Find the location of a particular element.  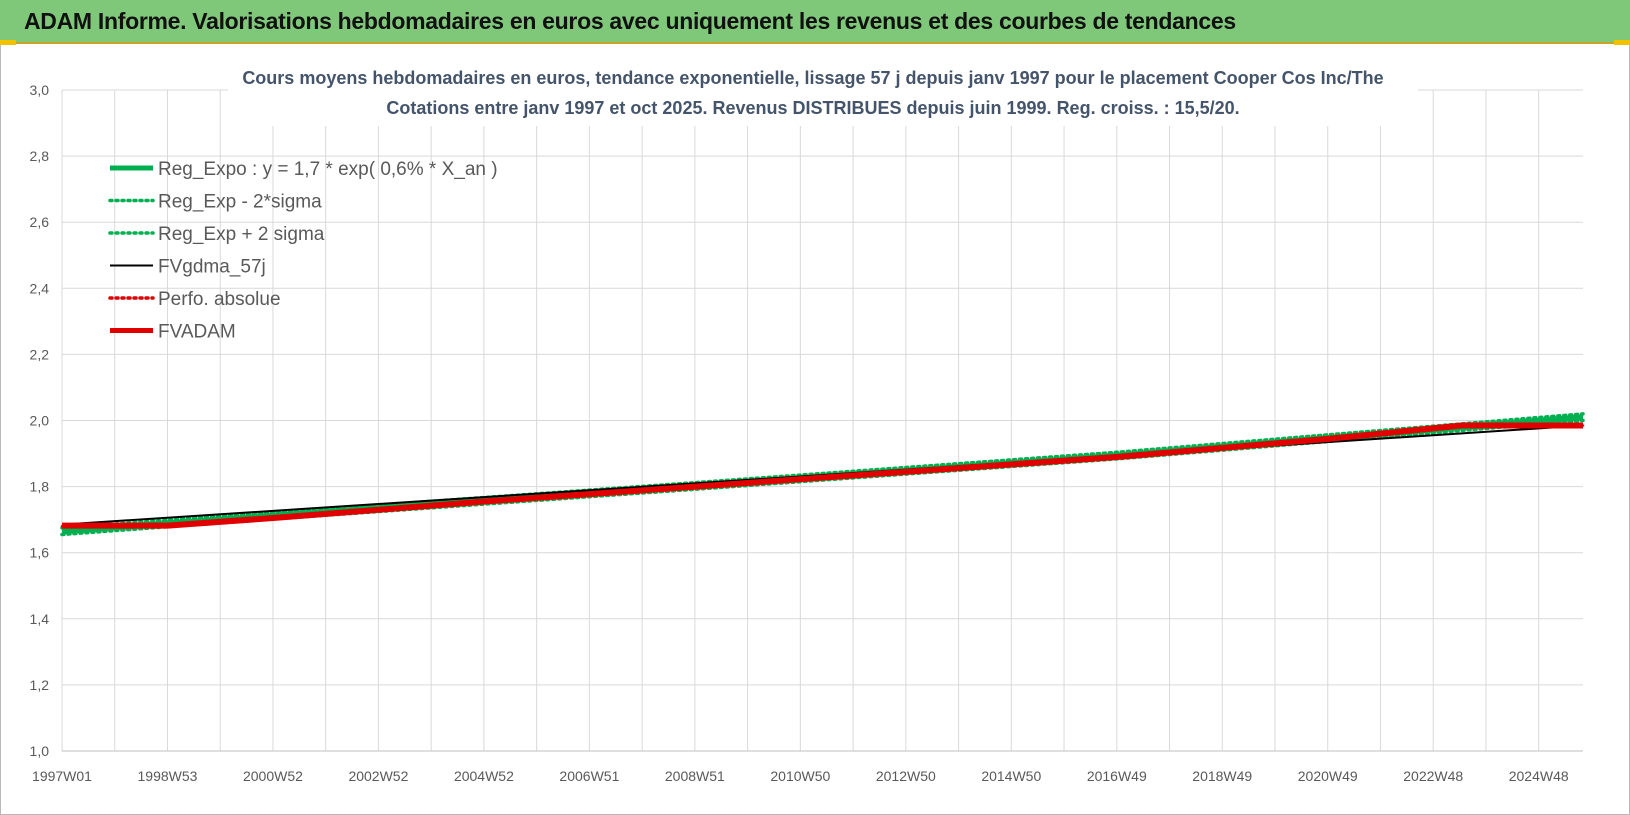

y-tick-label: 2,0 is located at coordinates (40, 421).